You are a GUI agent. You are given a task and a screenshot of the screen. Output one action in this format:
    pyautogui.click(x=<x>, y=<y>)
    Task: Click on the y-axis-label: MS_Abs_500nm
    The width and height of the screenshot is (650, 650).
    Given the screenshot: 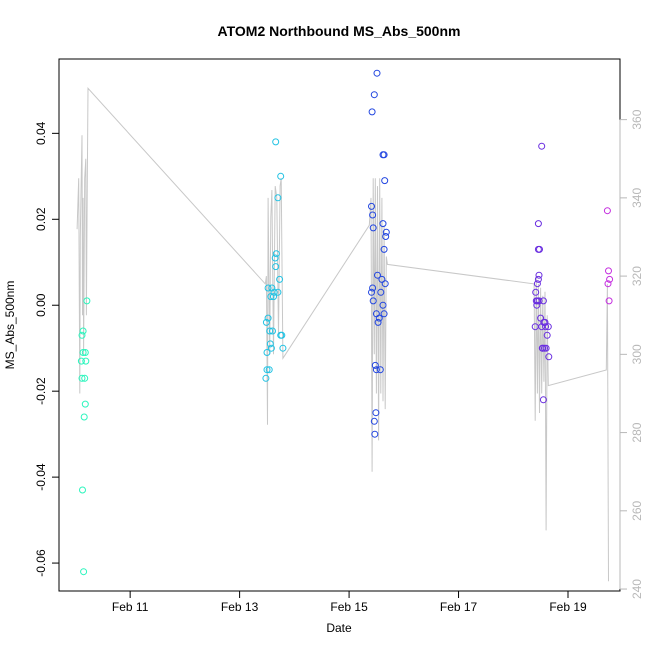 What is the action you would take?
    pyautogui.click(x=10, y=325)
    